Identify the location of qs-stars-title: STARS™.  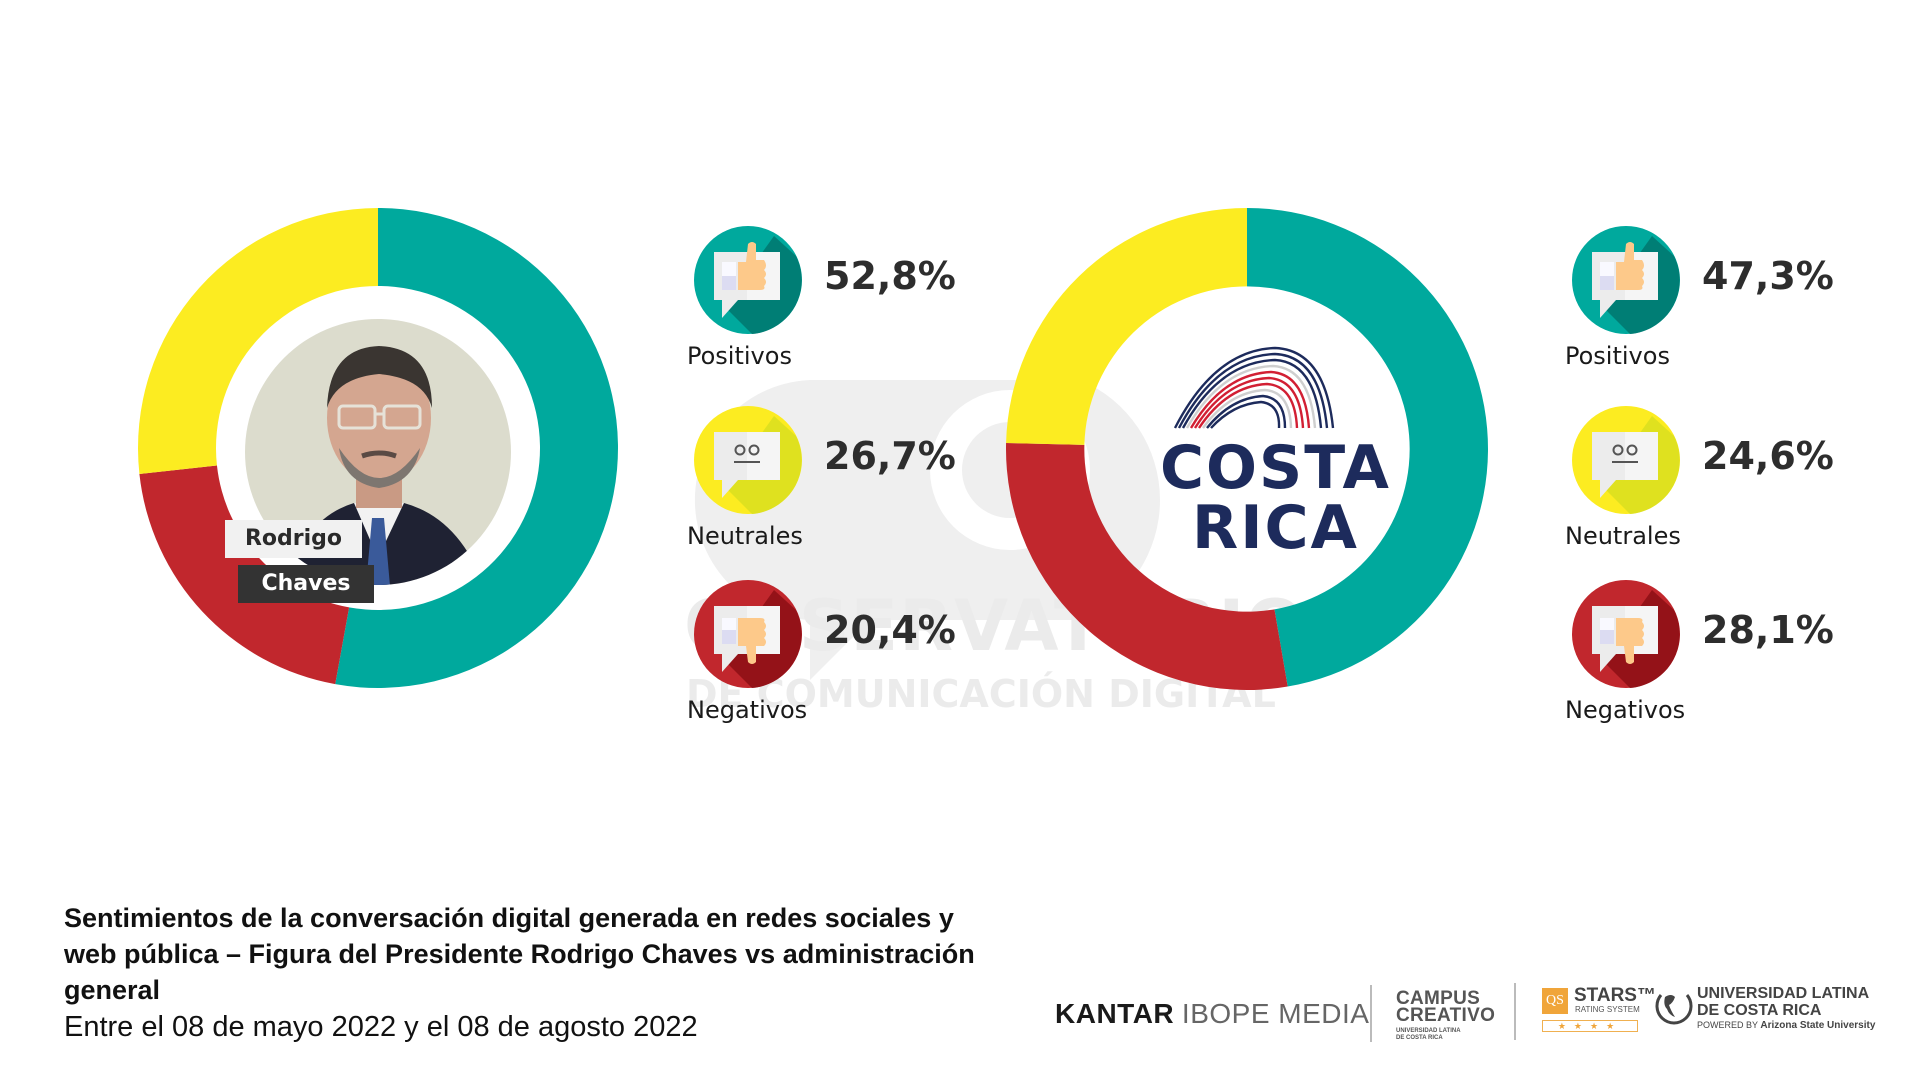
(1615, 995).